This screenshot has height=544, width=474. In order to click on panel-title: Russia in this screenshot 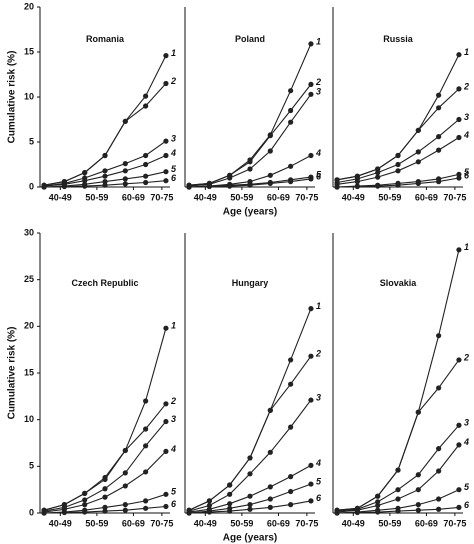, I will do `click(398, 39)`.